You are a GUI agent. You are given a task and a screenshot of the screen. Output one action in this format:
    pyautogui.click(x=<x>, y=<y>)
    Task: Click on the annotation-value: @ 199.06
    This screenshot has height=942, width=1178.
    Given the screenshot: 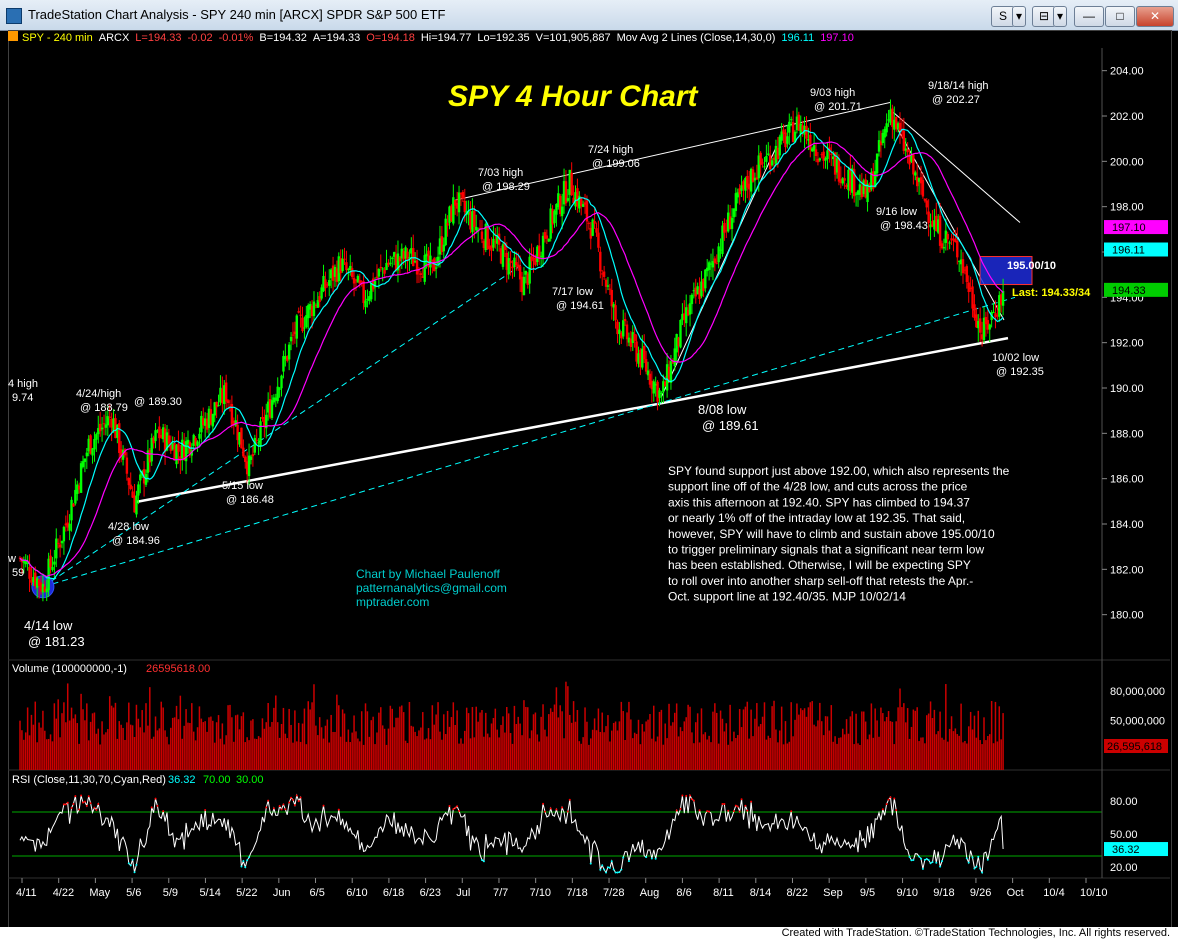 What is the action you would take?
    pyautogui.click(x=616, y=164)
    